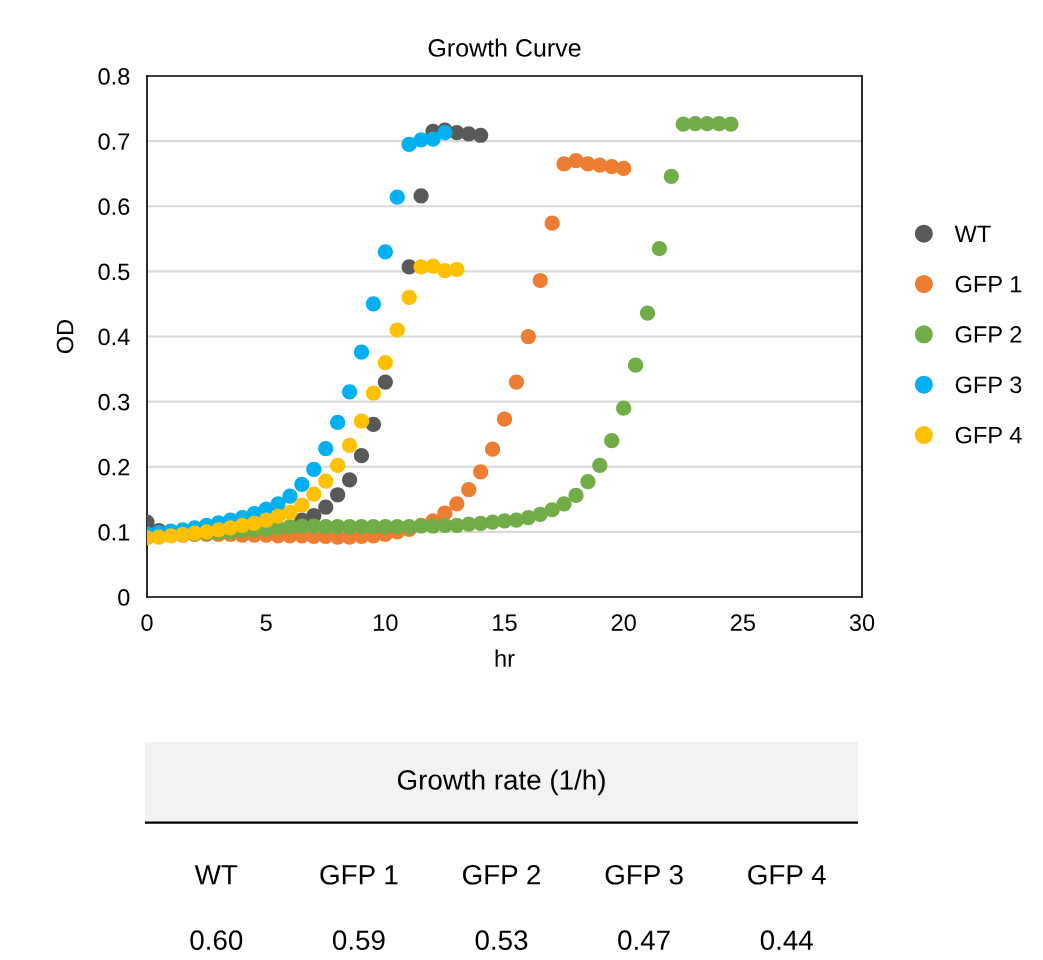  What do you see at coordinates (114, 532) in the screenshot?
I see `y-tick-label: 0.1` at bounding box center [114, 532].